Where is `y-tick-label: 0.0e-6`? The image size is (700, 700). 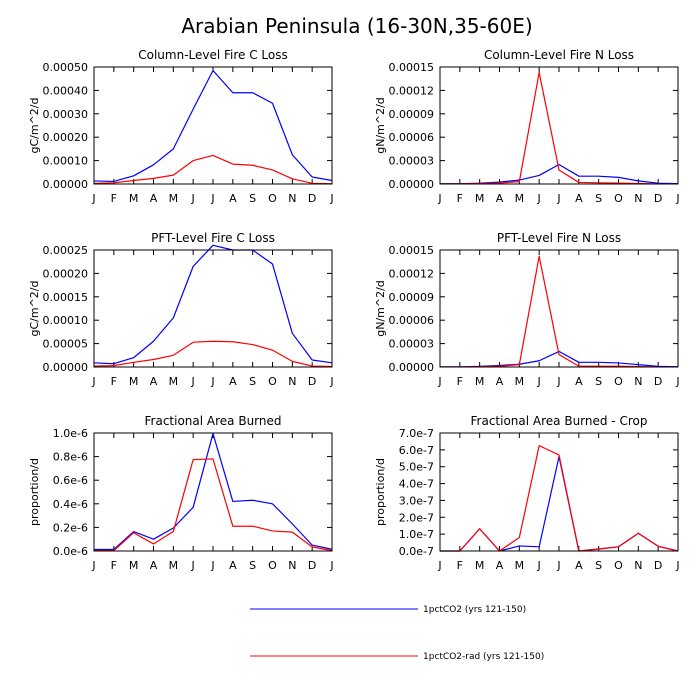 y-tick-label: 0.0e-6 is located at coordinates (70, 551).